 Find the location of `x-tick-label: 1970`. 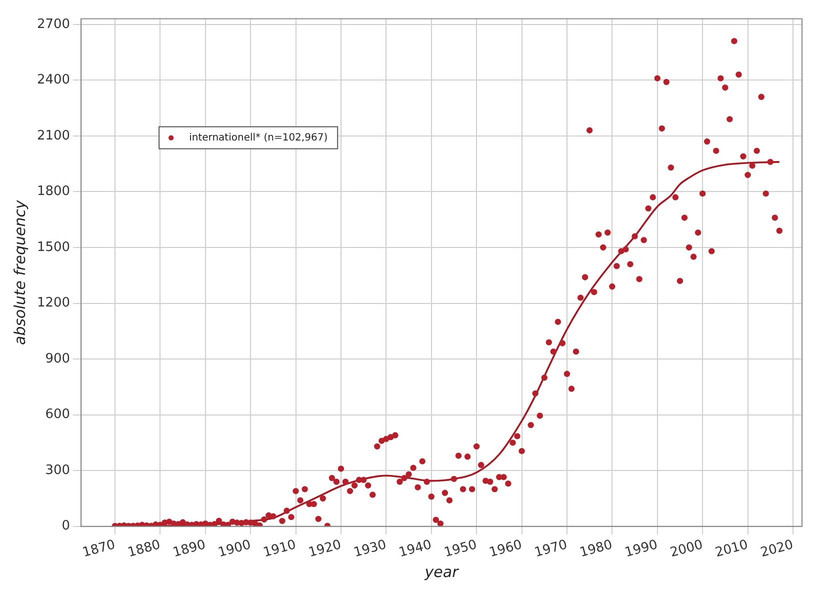

x-tick-label: 1970 is located at coordinates (551, 549).